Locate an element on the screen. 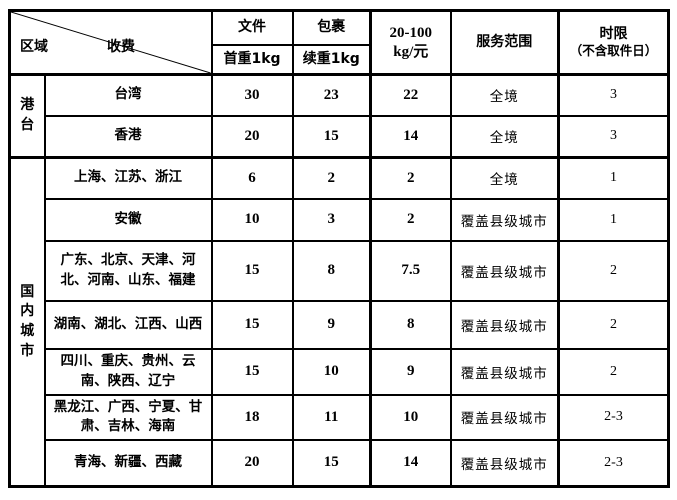  header-time-line2: （不含取件日） is located at coordinates (613, 51).